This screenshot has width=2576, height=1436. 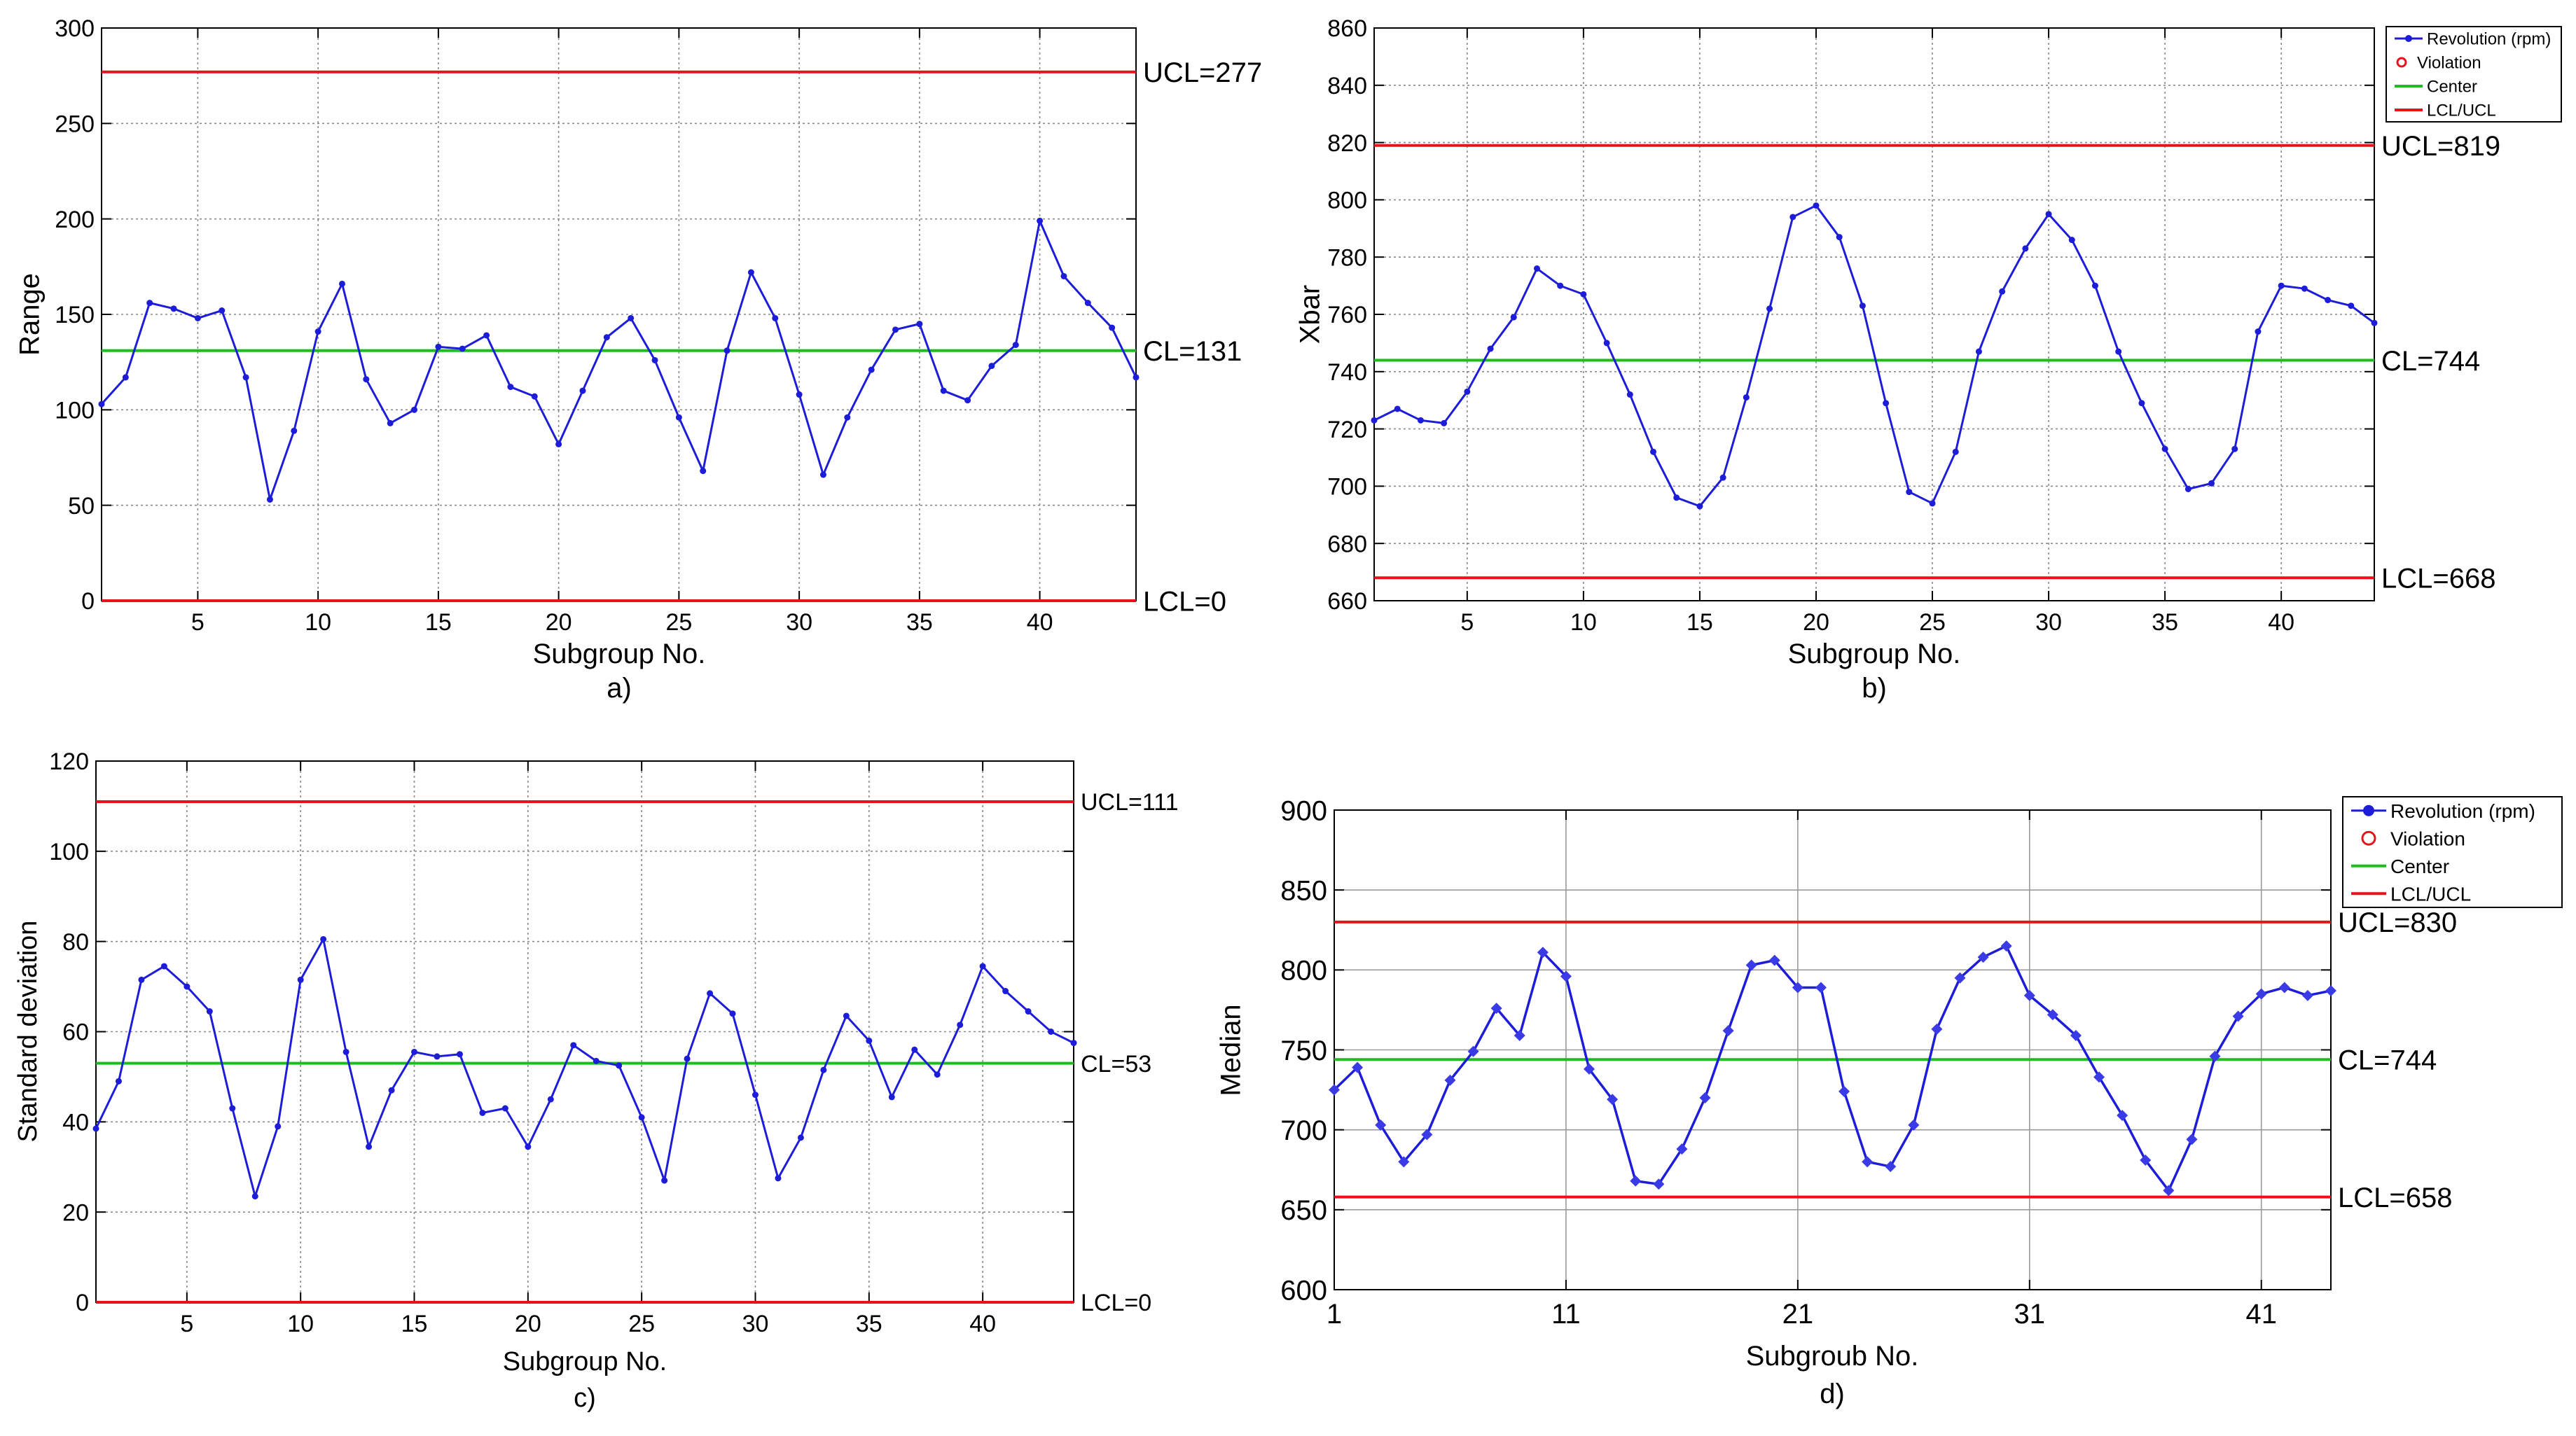 I want to click on y-tick-label: 40, so click(x=76, y=1123).